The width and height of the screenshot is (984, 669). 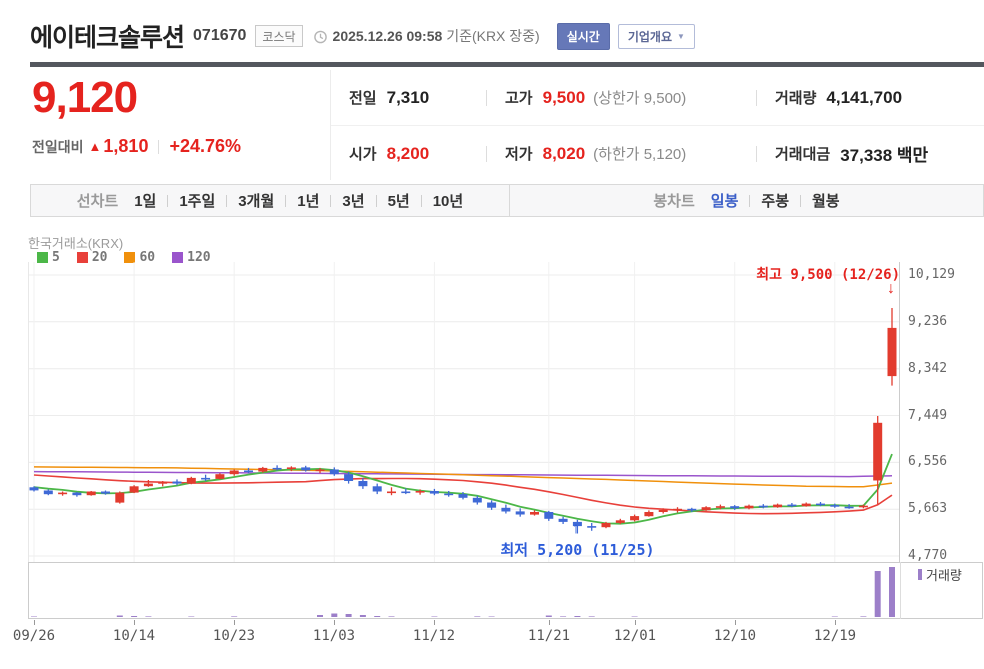 I want to click on x-axis-tick: 10/23, so click(x=234, y=632).